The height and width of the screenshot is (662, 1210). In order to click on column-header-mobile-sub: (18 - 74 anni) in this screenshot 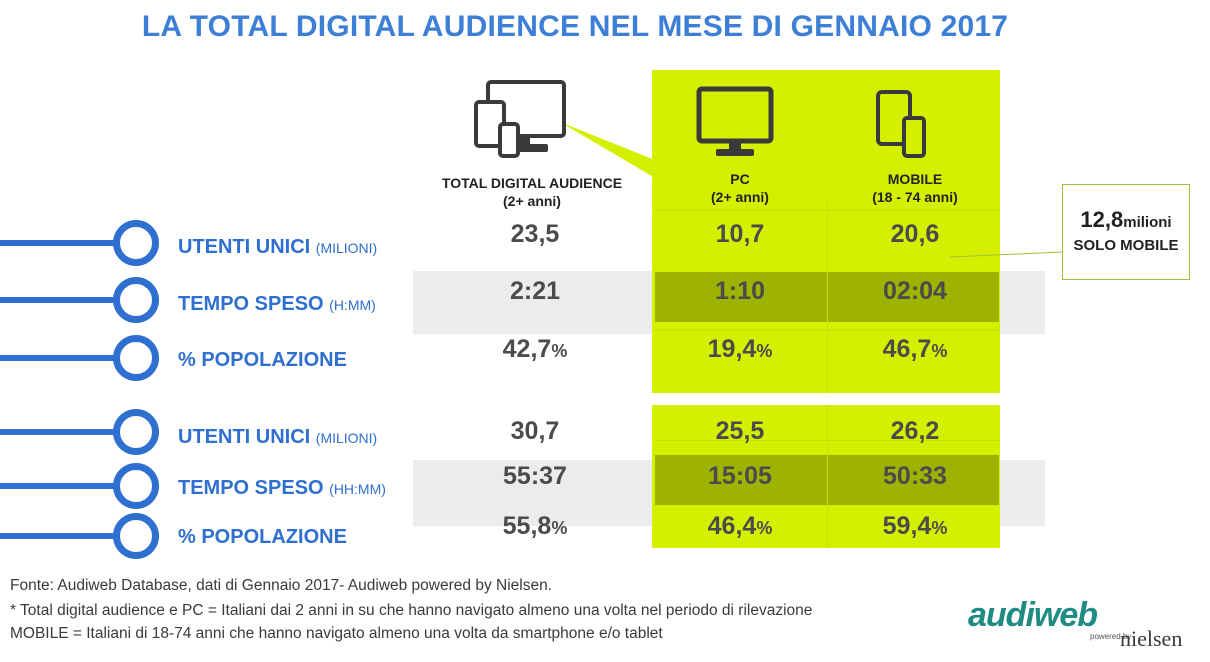, I will do `click(915, 197)`.